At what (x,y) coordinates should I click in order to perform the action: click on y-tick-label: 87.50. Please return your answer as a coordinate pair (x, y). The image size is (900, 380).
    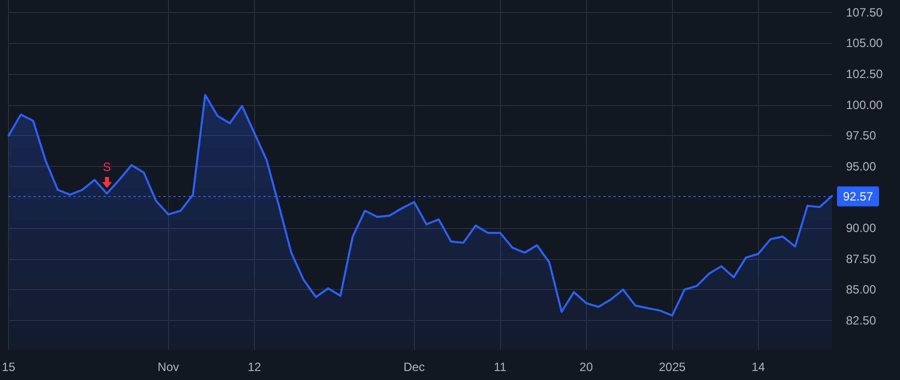
    Looking at the image, I should click on (861, 259).